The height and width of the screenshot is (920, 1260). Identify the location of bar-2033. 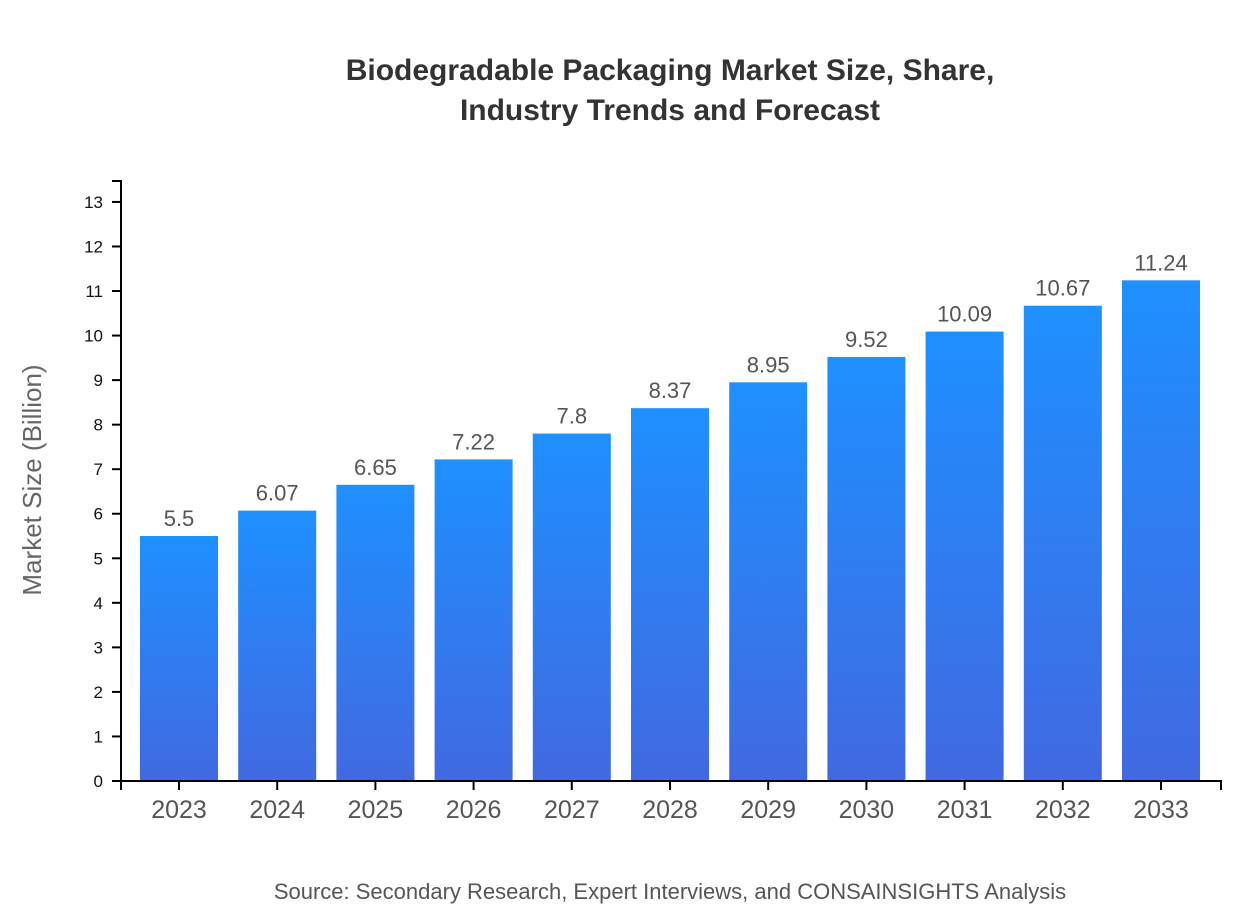
(1161, 530).